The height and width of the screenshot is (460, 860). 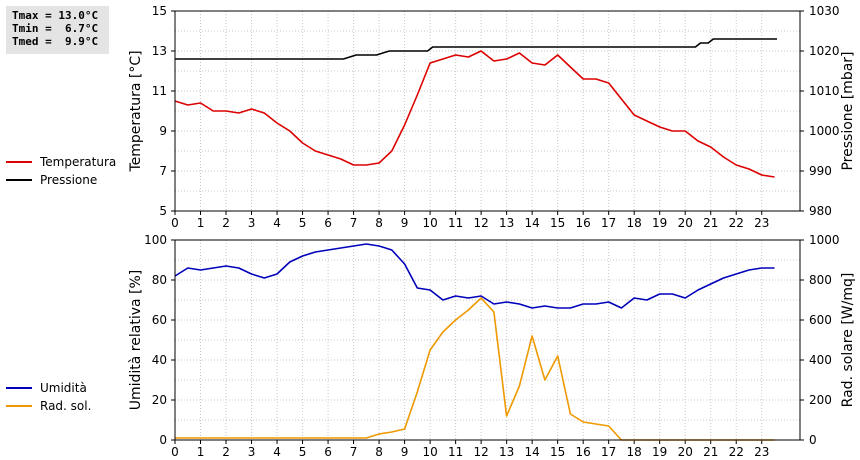 What do you see at coordinates (159, 51) in the screenshot?
I see `y-left-tick-label: 13` at bounding box center [159, 51].